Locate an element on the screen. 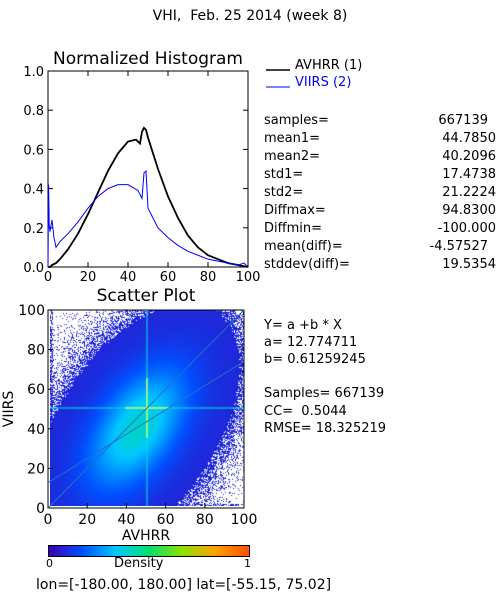  stat-value: 94.8300 is located at coordinates (469, 210).